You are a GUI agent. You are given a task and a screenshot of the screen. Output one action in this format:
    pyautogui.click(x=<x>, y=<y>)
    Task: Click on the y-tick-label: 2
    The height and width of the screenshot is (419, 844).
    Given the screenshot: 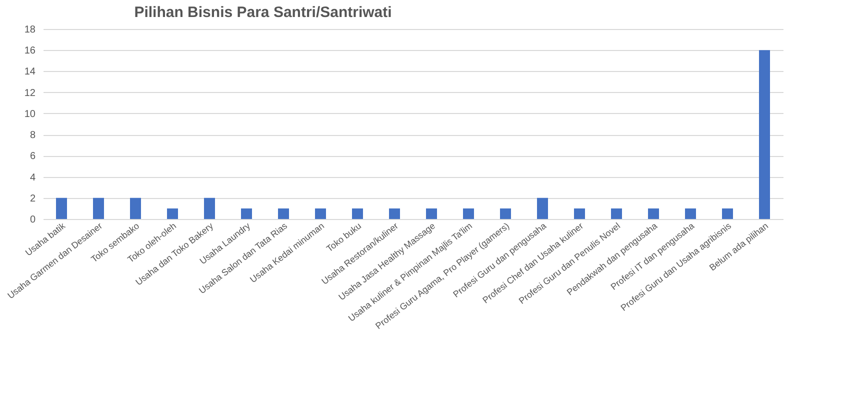 What is the action you would take?
    pyautogui.click(x=33, y=198)
    